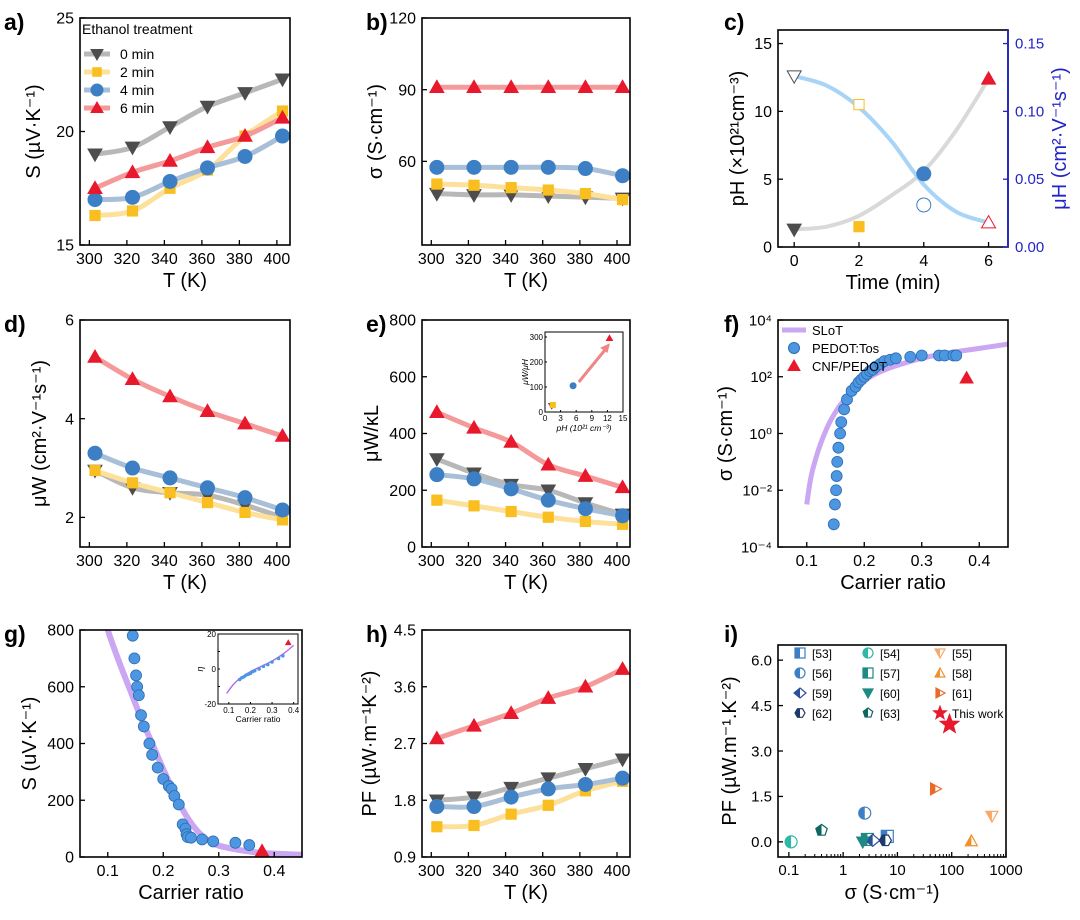 Image resolution: width=1080 pixels, height=920 pixels. I want to click on inset-x-tick-label: 15, so click(623, 418).